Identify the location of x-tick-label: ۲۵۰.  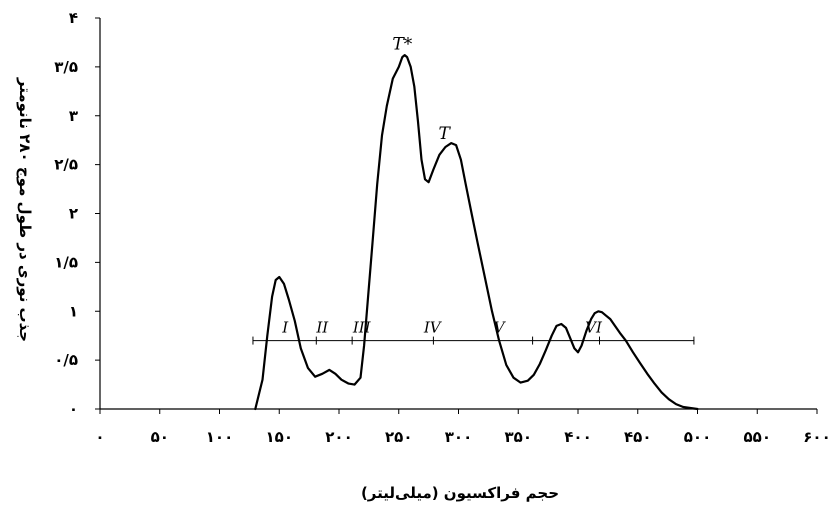
(398, 437).